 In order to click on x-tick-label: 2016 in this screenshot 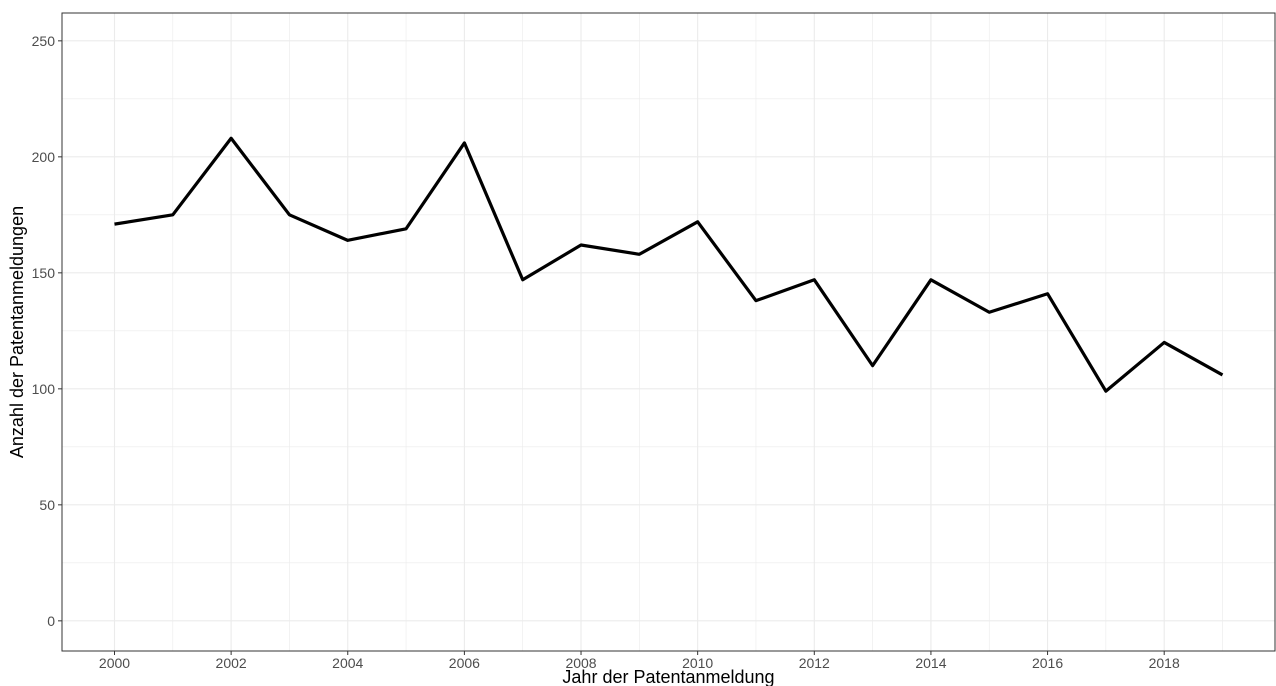, I will do `click(1047, 663)`.